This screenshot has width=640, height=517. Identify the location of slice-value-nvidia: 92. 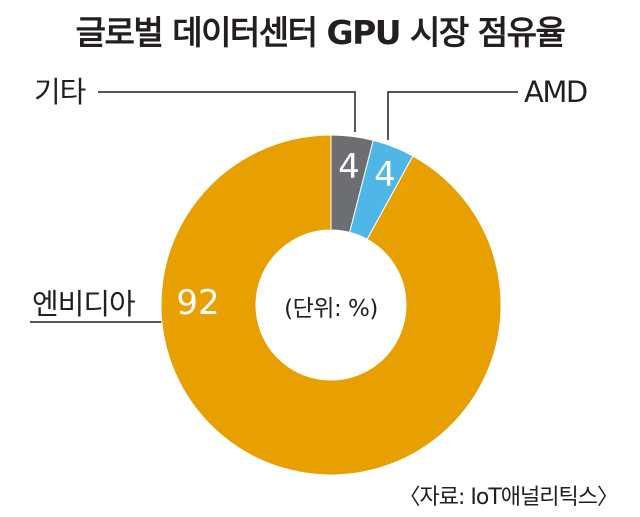
(197, 303).